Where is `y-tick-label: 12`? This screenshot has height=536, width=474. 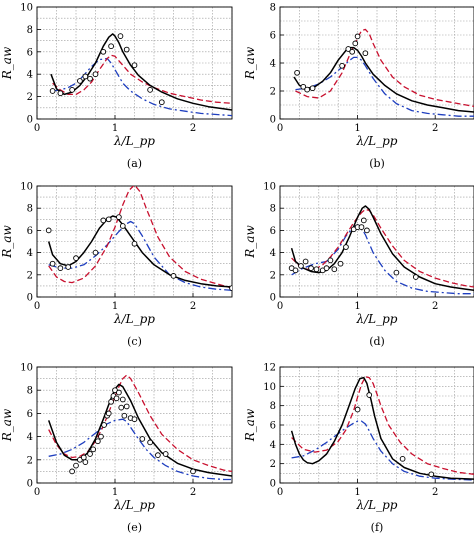
y-tick-label: 12 is located at coordinates (269, 368).